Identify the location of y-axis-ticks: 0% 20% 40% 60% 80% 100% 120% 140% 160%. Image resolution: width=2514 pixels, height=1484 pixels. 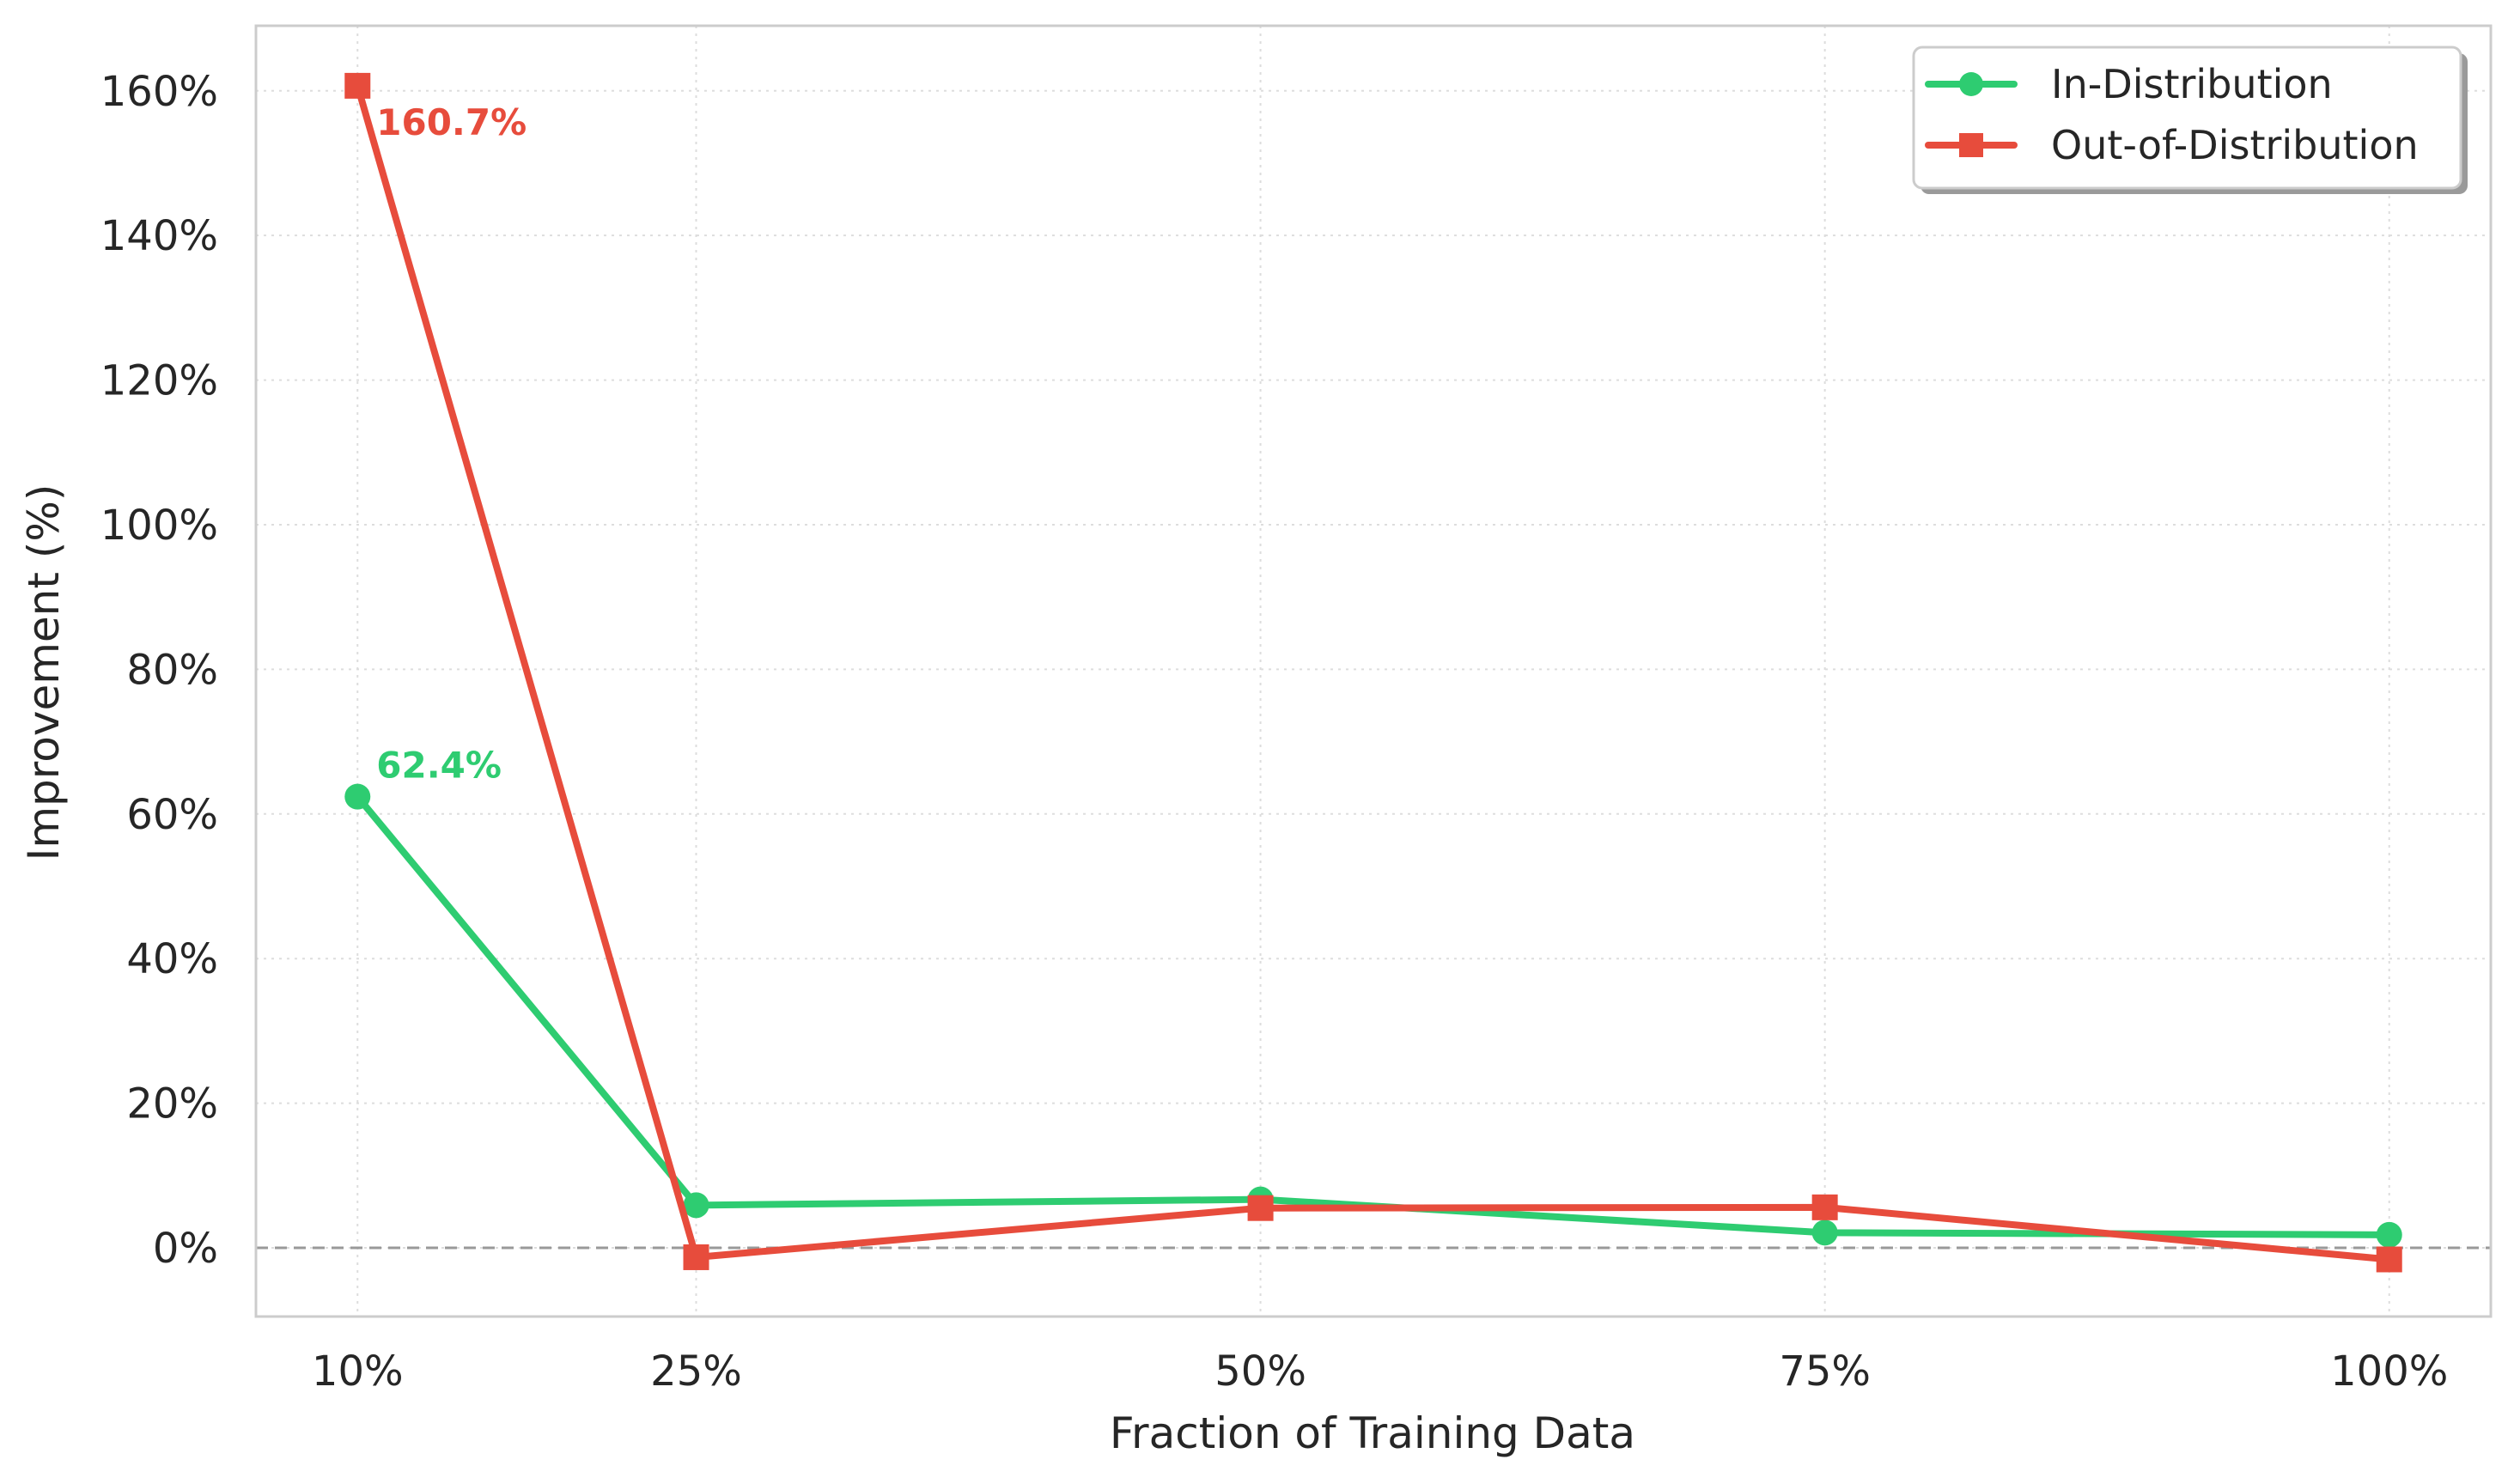
(159, 671).